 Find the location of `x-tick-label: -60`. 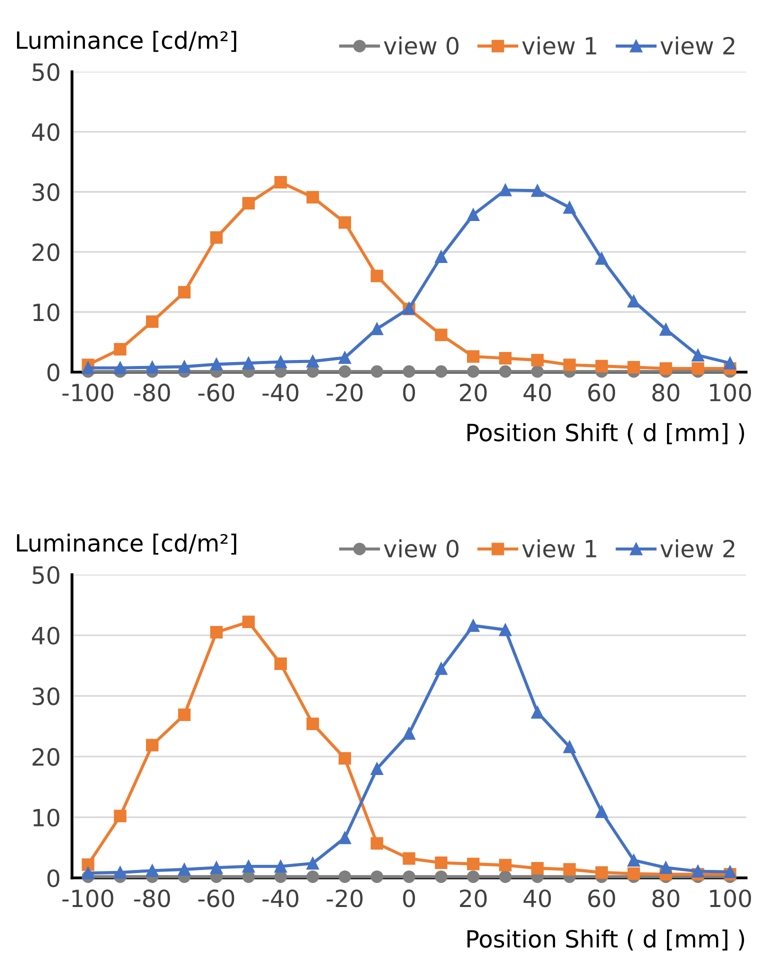

x-tick-label: -60 is located at coordinates (216, 393).